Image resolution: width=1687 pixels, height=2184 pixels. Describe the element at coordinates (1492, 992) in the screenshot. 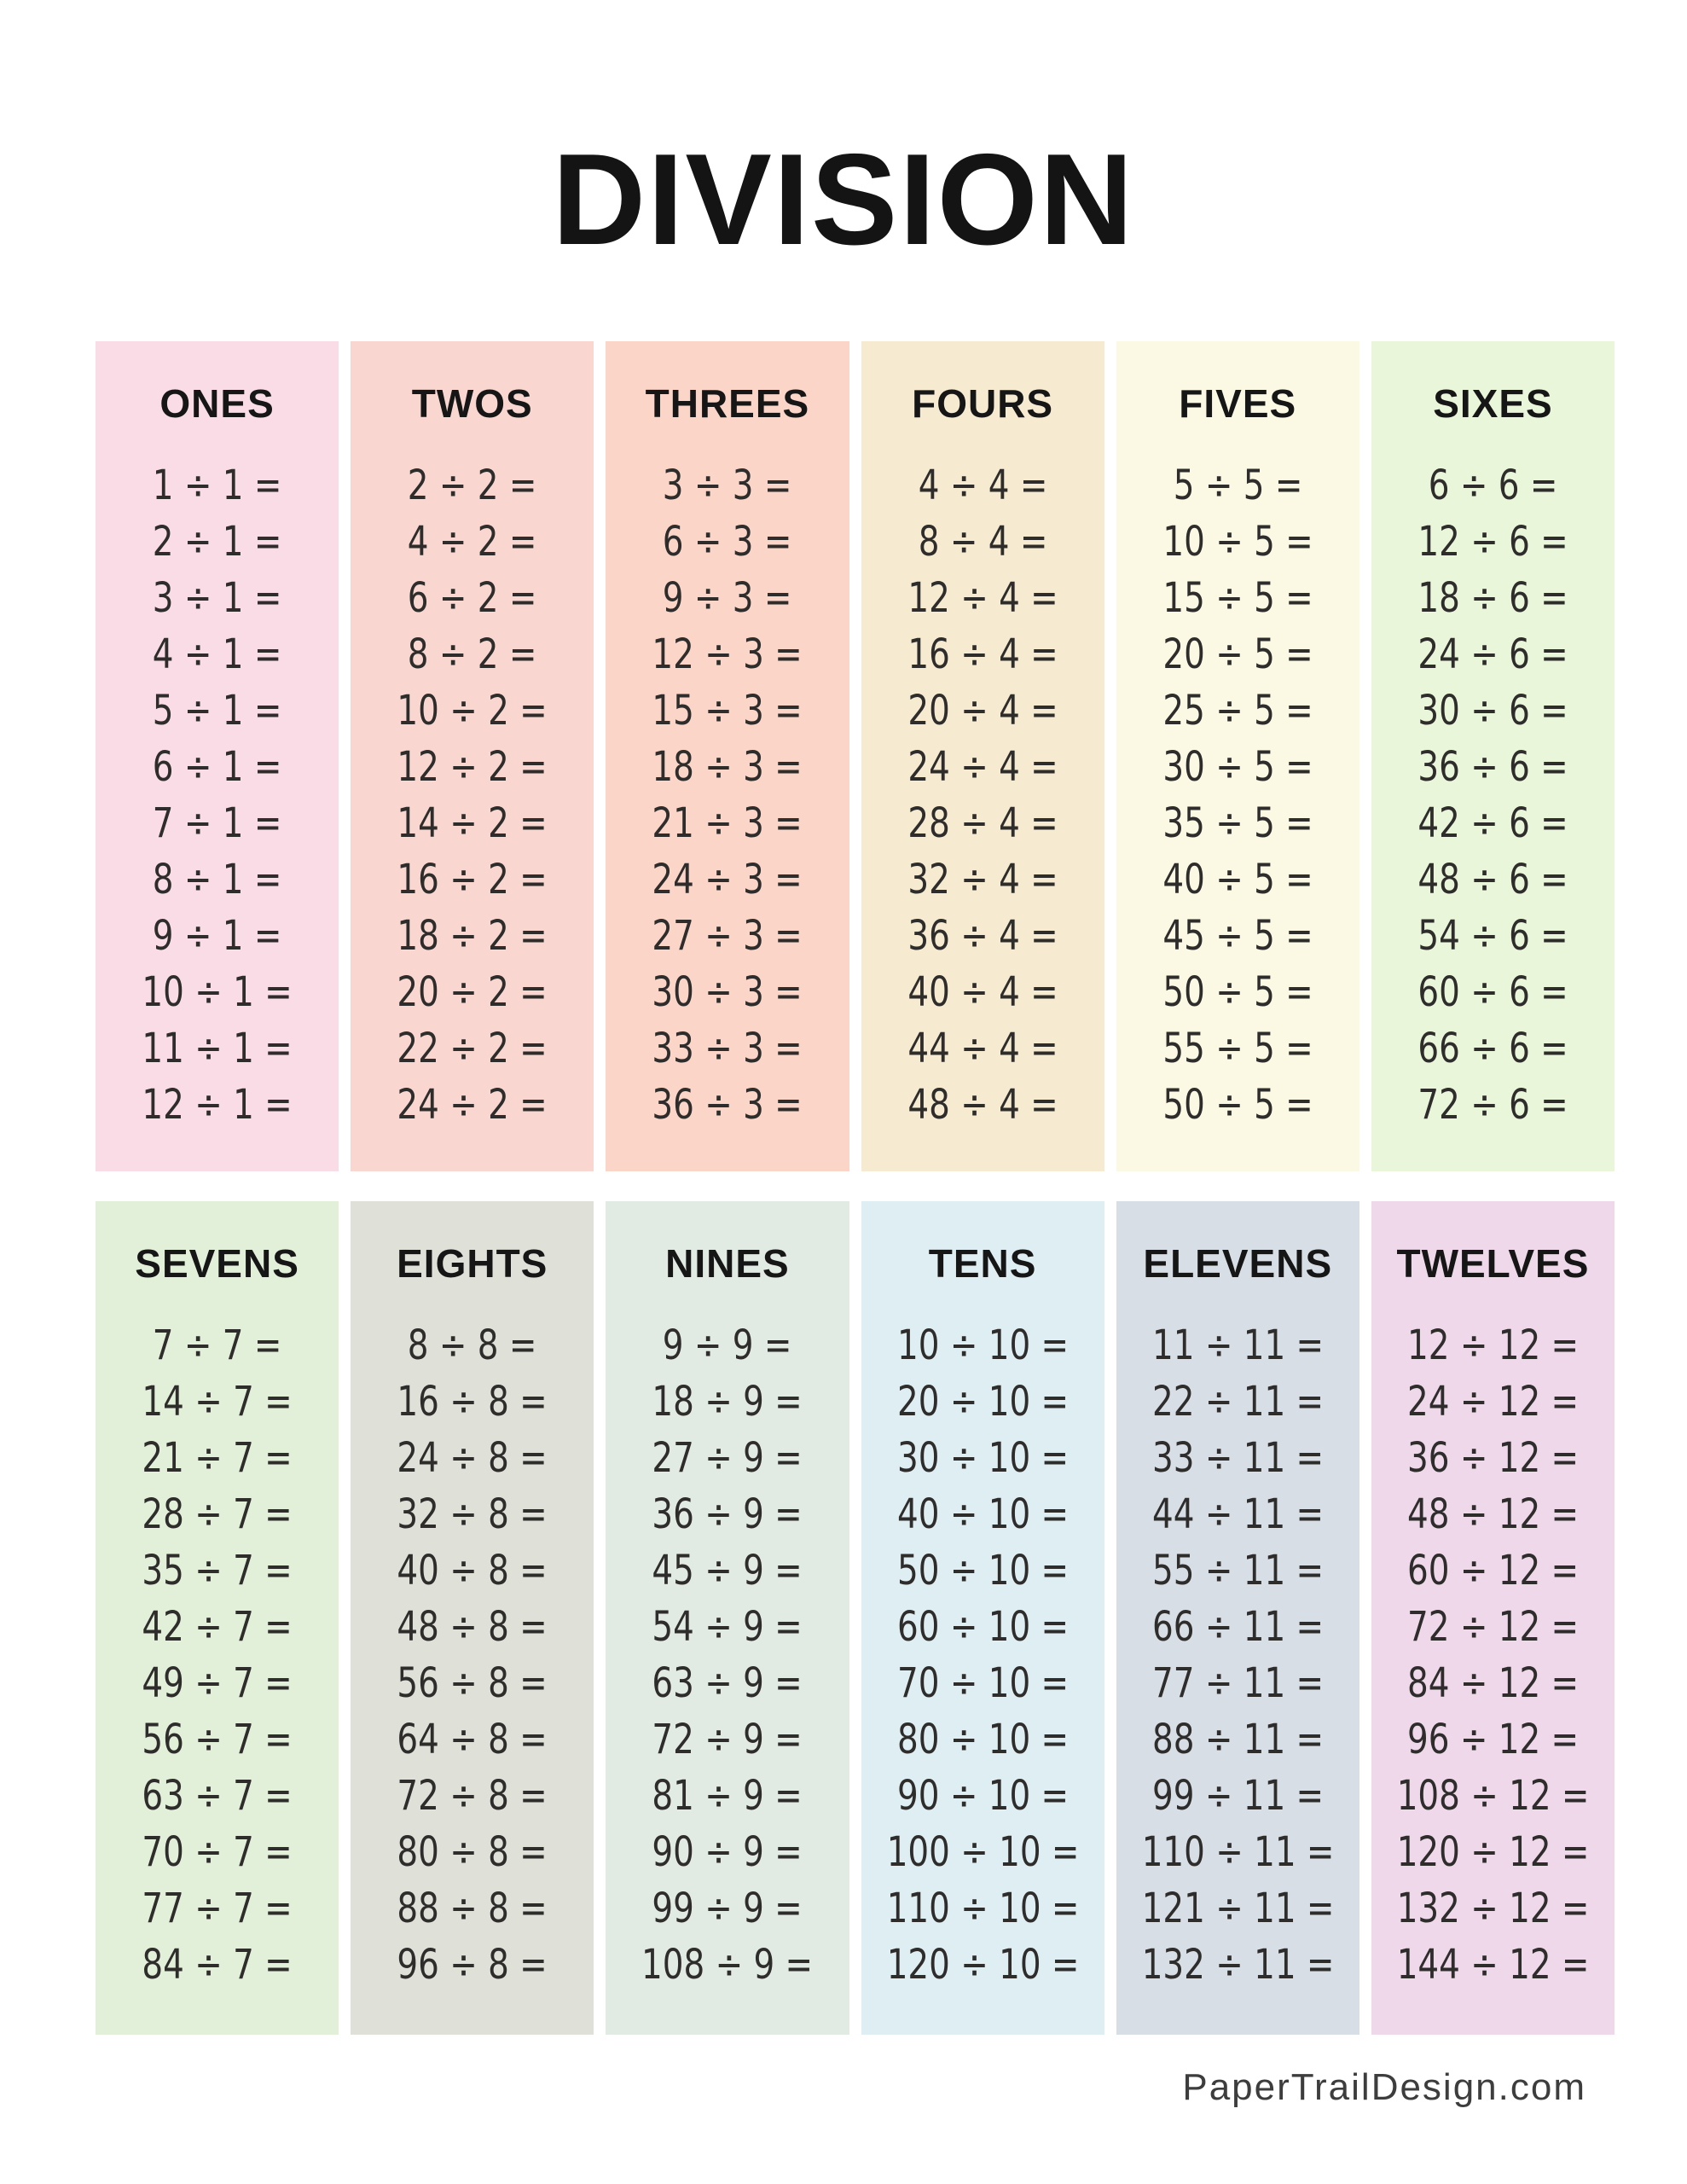

I see `problem-row: 60 ÷ 6 =` at that location.